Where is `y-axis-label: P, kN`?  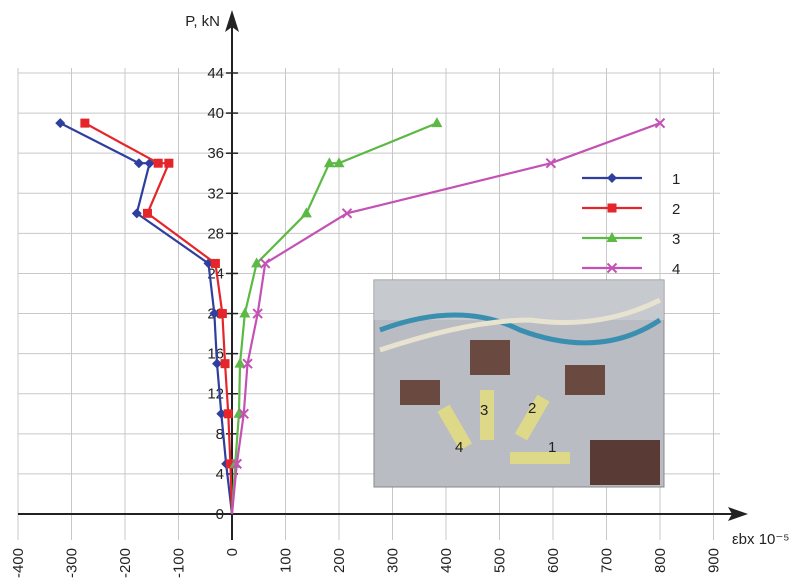
y-axis-label: P, kN is located at coordinates (202, 21).